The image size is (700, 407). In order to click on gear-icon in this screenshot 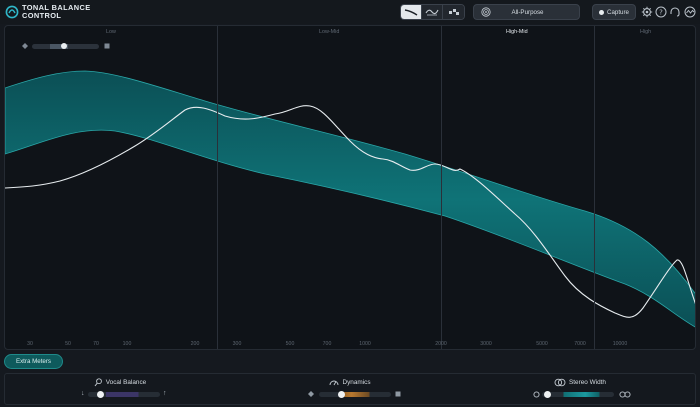, I will do `click(647, 12)`.